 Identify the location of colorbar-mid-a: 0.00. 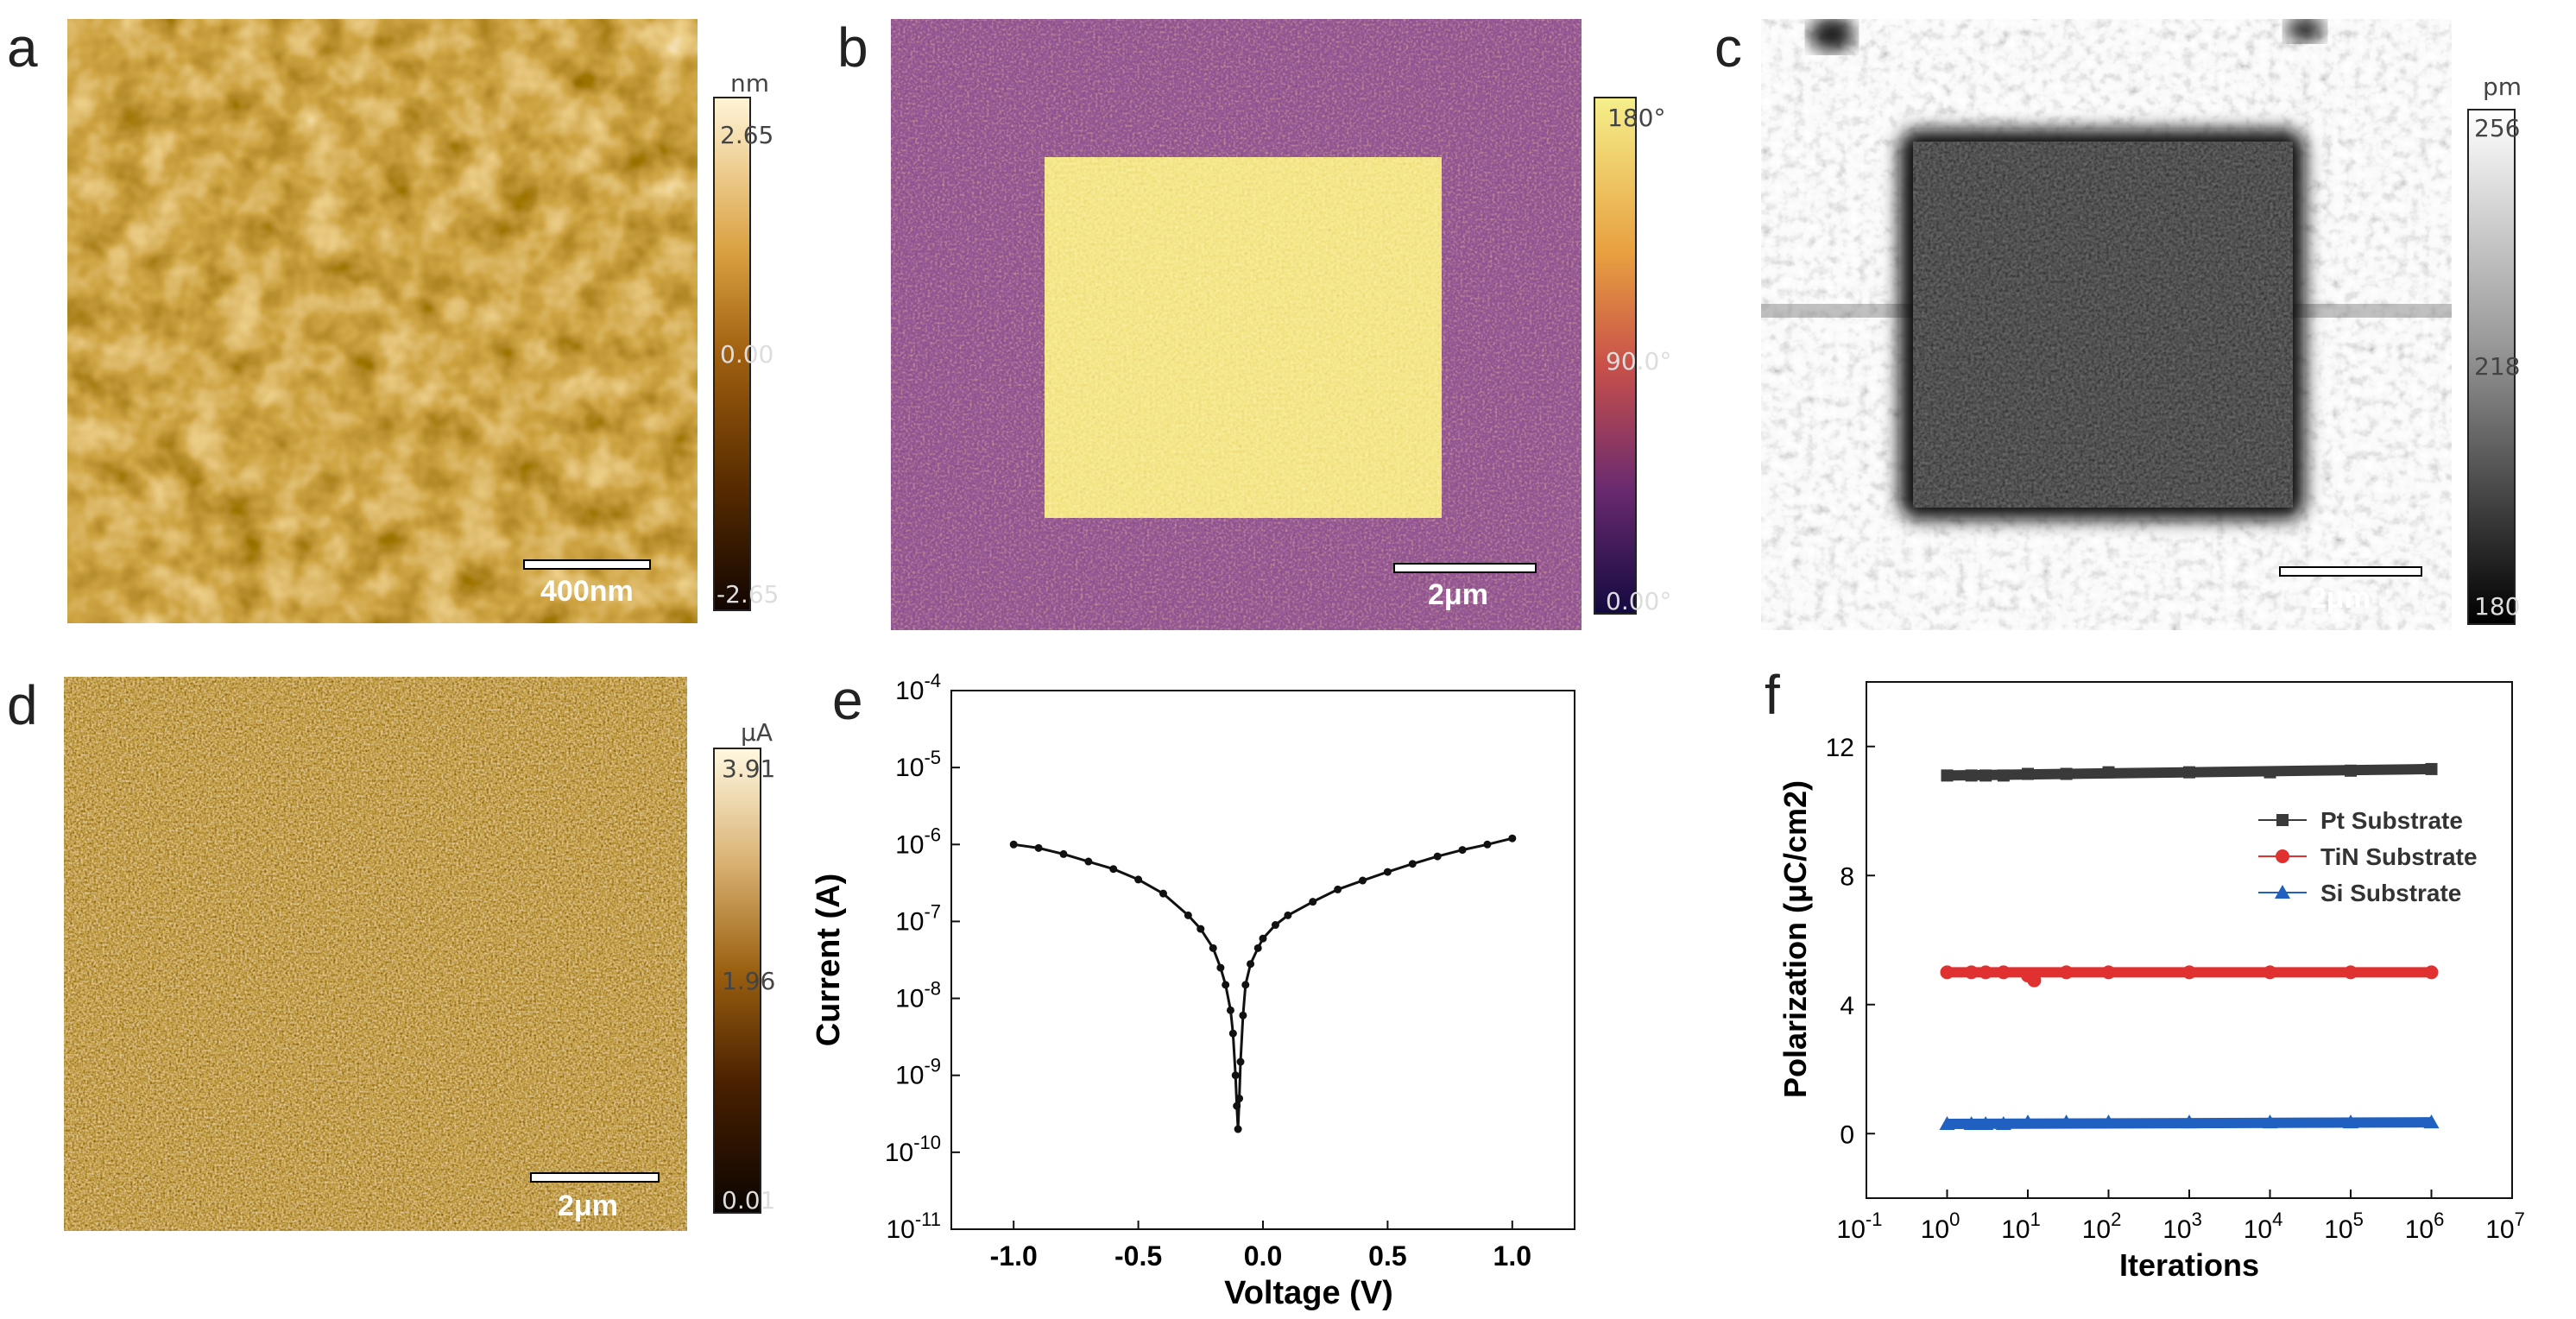
(747, 354).